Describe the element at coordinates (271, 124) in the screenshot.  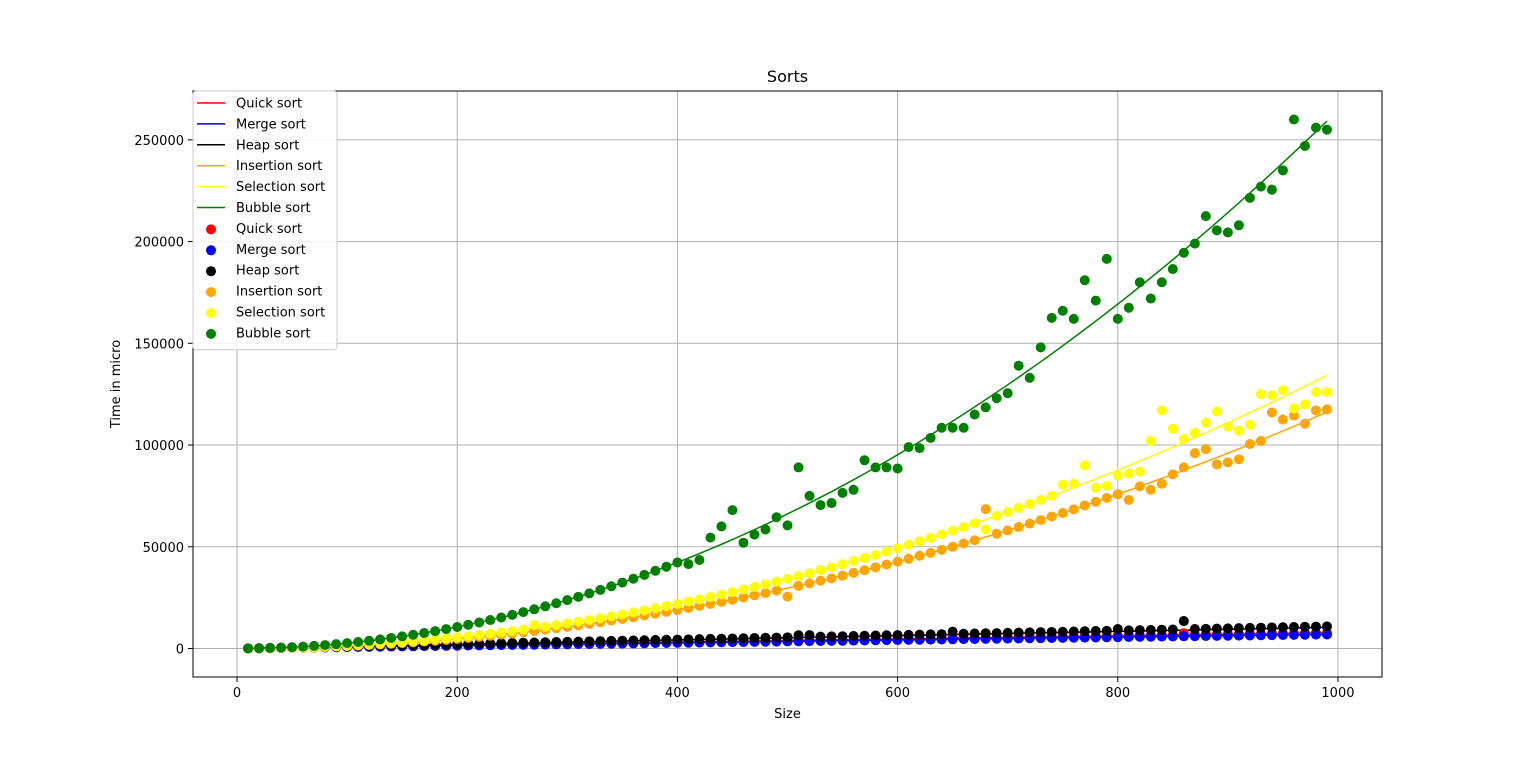
I see `legend-line-label: Merge sort` at that location.